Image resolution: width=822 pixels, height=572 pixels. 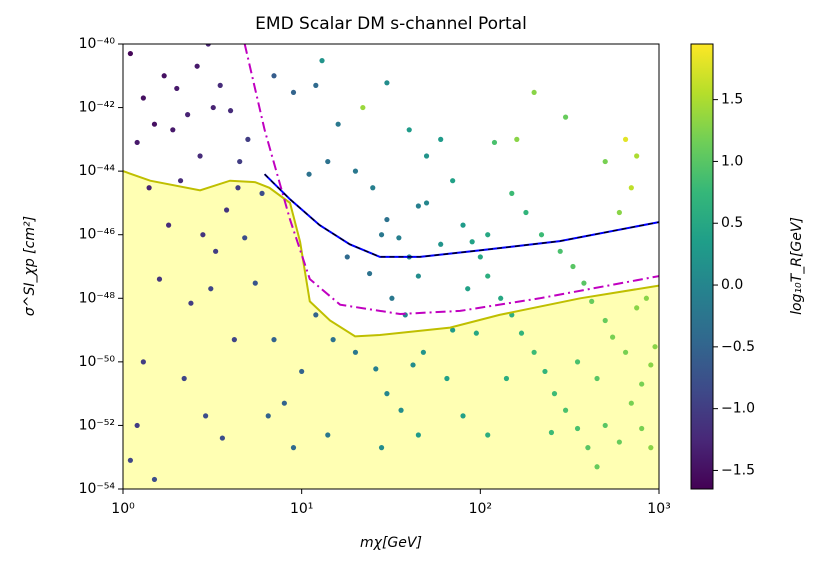 What do you see at coordinates (391, 24) in the screenshot?
I see `chart-title: EMD Scalar DM s-channel Portal` at bounding box center [391, 24].